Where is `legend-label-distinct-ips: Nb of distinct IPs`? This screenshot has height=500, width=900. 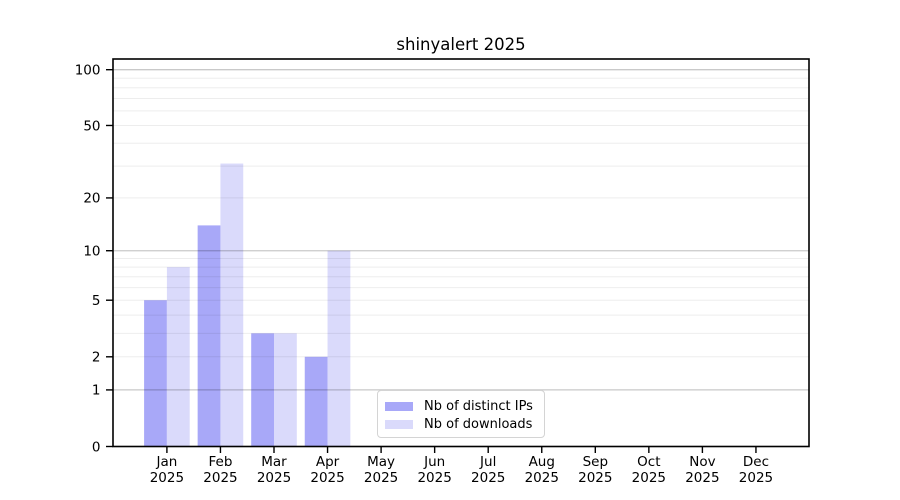 legend-label-distinct-ips: Nb of distinct IPs is located at coordinates (478, 406).